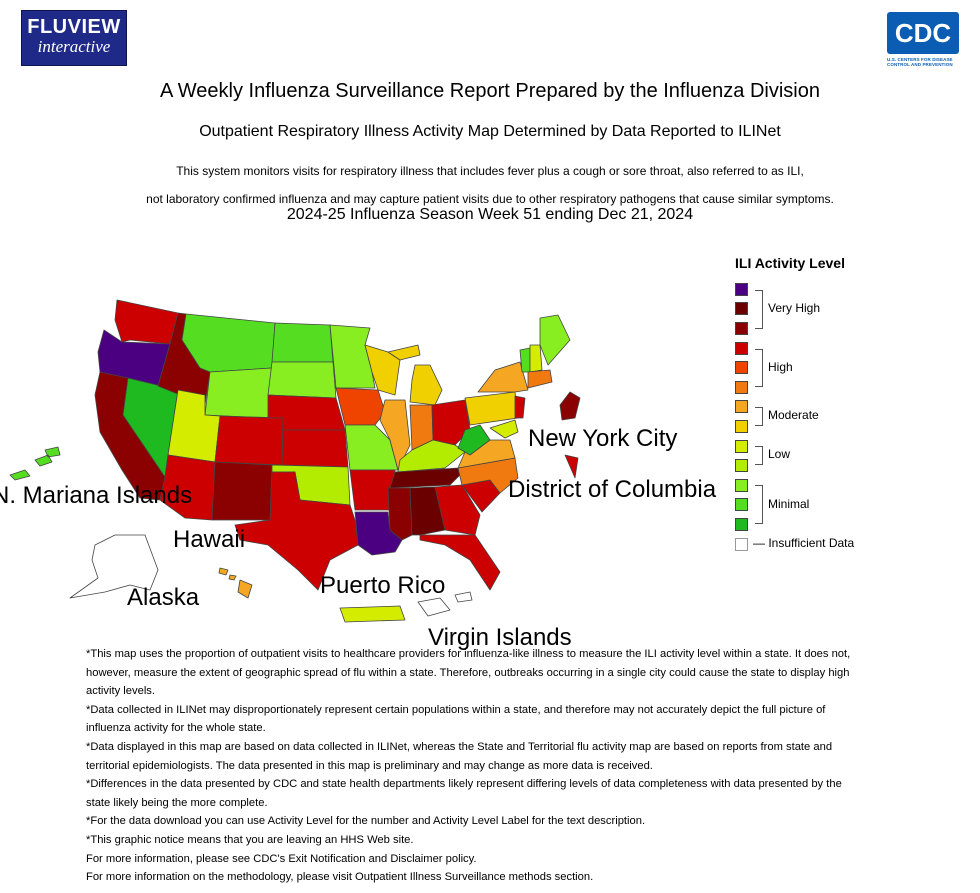 The image size is (980, 893). What do you see at coordinates (238, 393) in the screenshot?
I see `state-wyoming` at bounding box center [238, 393].